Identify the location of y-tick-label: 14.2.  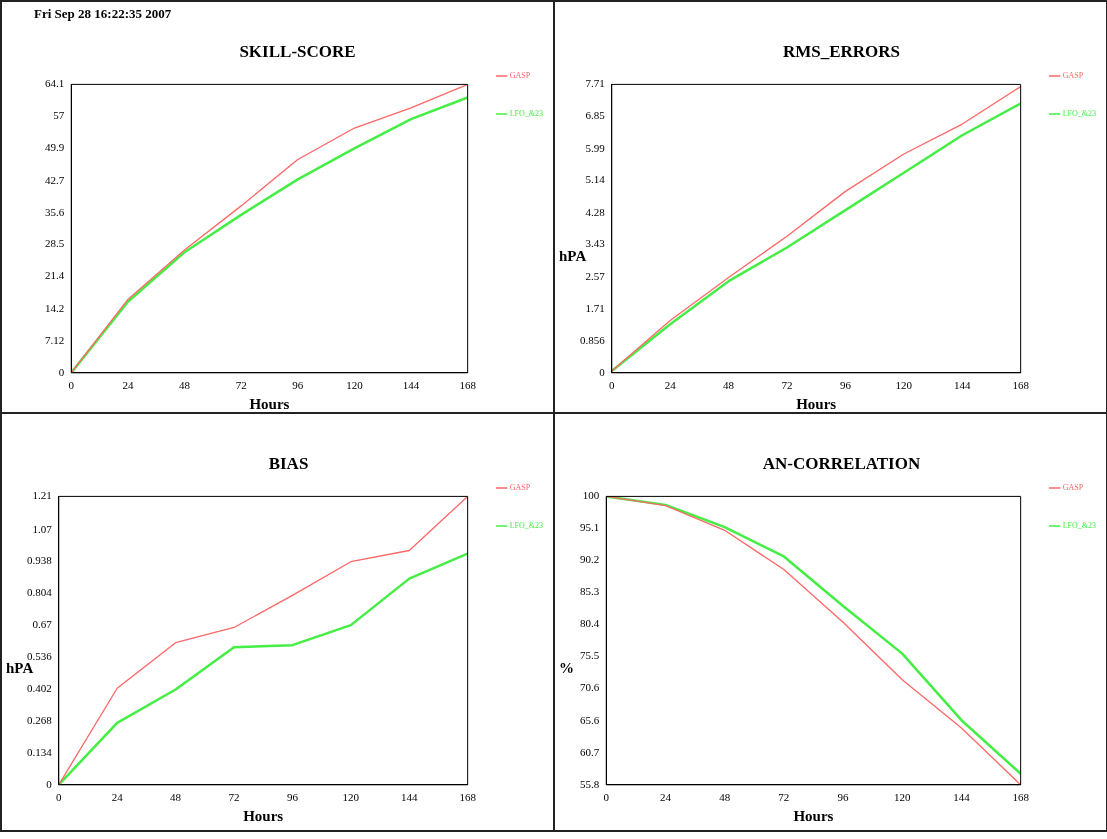
(55, 307).